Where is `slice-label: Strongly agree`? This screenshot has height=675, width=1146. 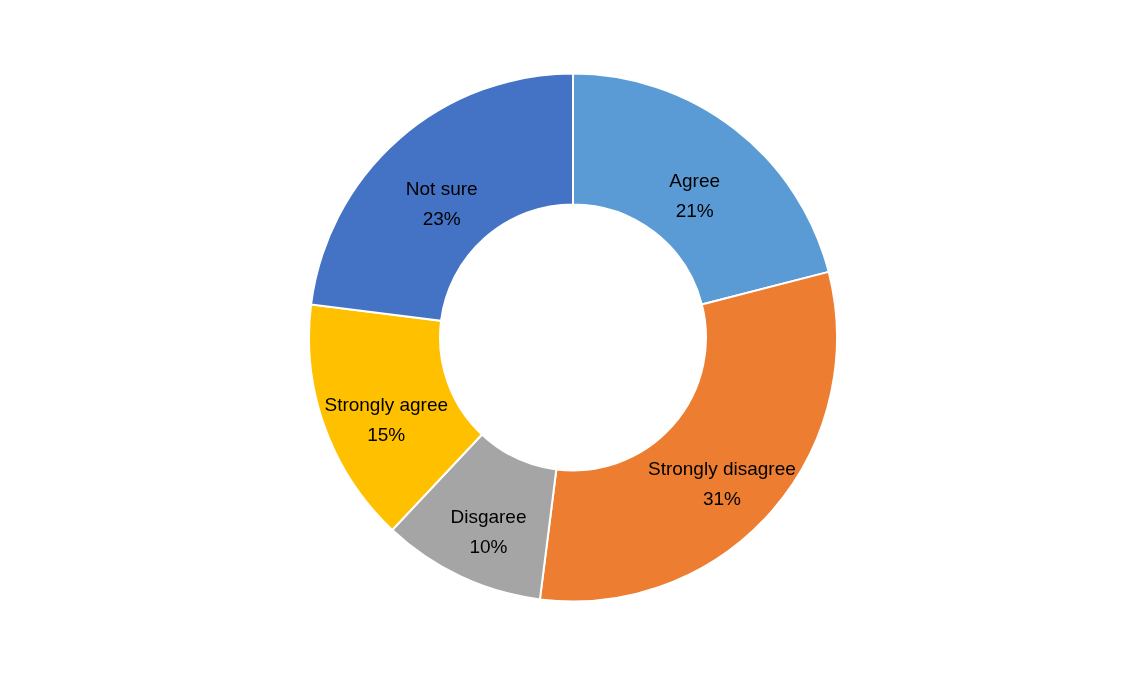
slice-label: Strongly agree is located at coordinates (386, 404).